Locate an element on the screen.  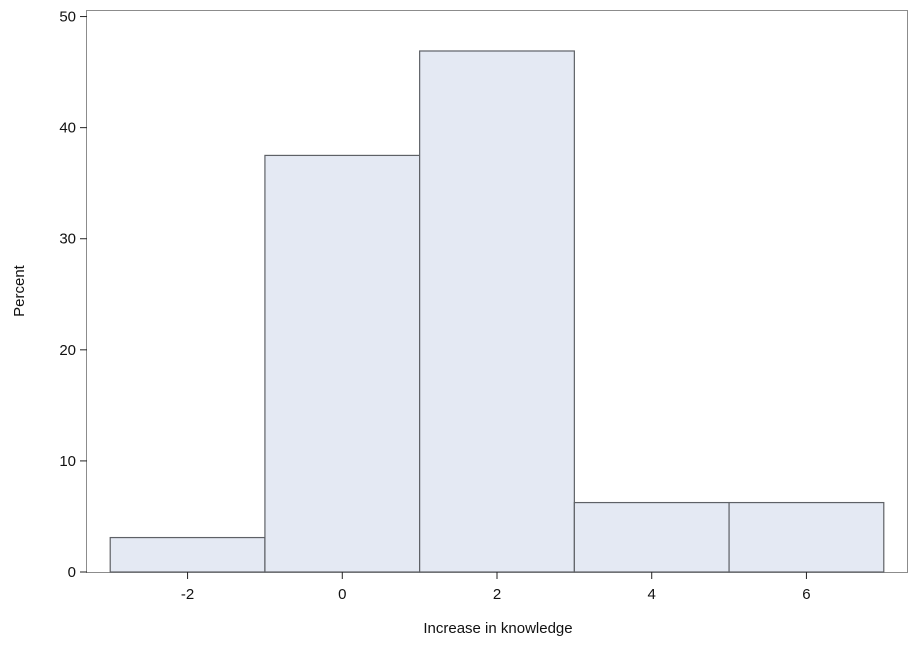
x-tick-label: 2 is located at coordinates (497, 594).